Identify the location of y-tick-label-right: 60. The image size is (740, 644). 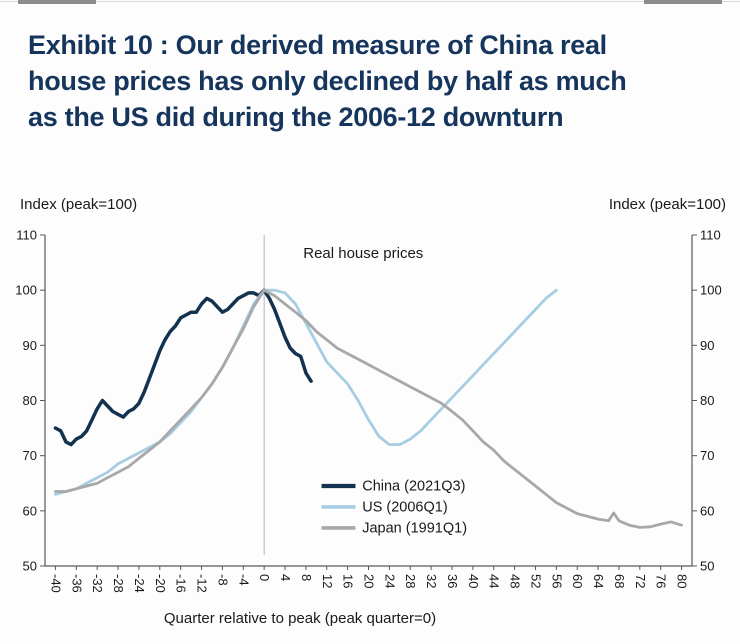
(707, 510).